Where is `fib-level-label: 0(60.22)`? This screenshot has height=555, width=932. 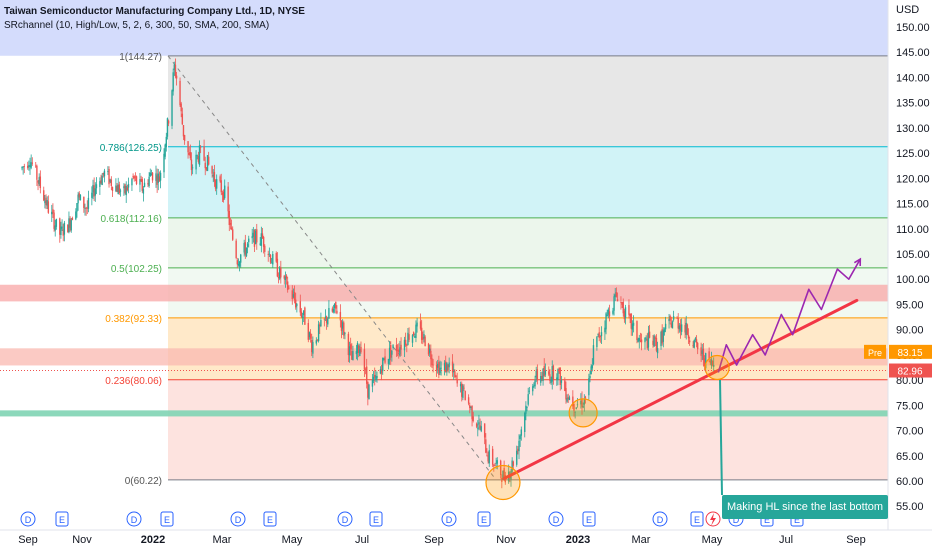
fib-level-label: 0(60.22) is located at coordinates (143, 481).